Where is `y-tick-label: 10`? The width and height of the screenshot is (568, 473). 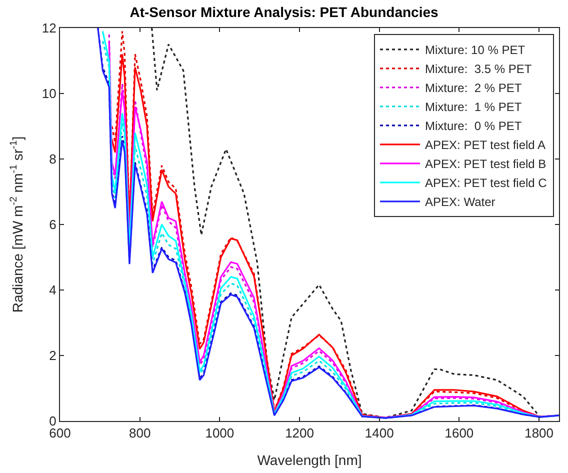
y-tick-label: 10 is located at coordinates (49, 94).